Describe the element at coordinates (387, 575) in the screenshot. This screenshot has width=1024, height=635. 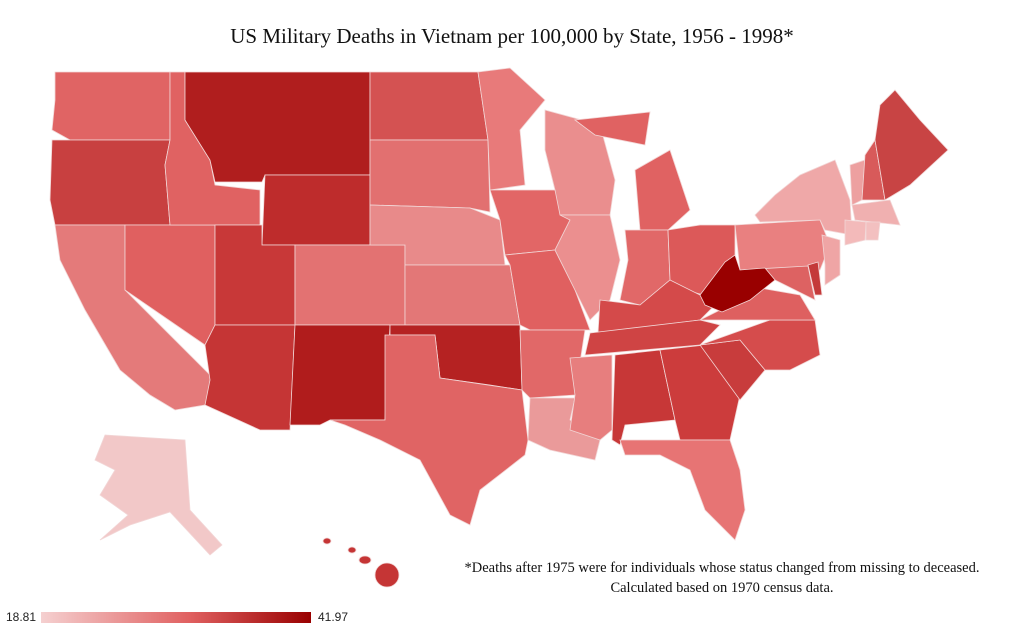
I see `state-hi-big-island` at that location.